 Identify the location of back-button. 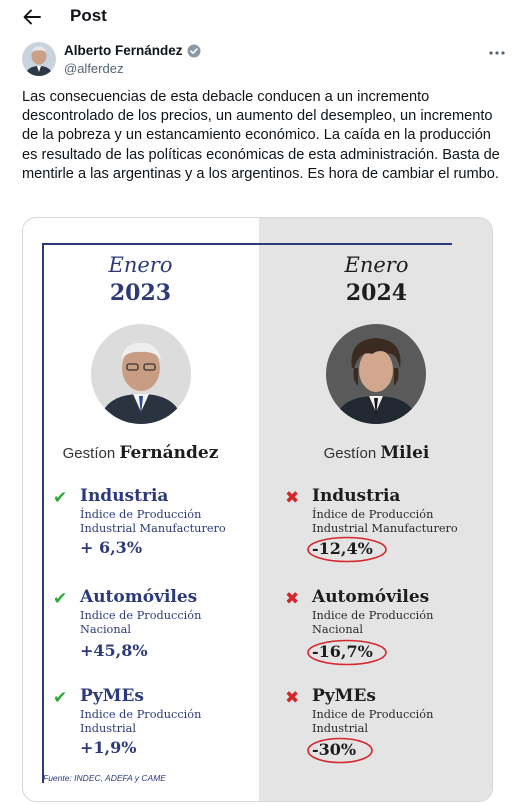
(32, 17).